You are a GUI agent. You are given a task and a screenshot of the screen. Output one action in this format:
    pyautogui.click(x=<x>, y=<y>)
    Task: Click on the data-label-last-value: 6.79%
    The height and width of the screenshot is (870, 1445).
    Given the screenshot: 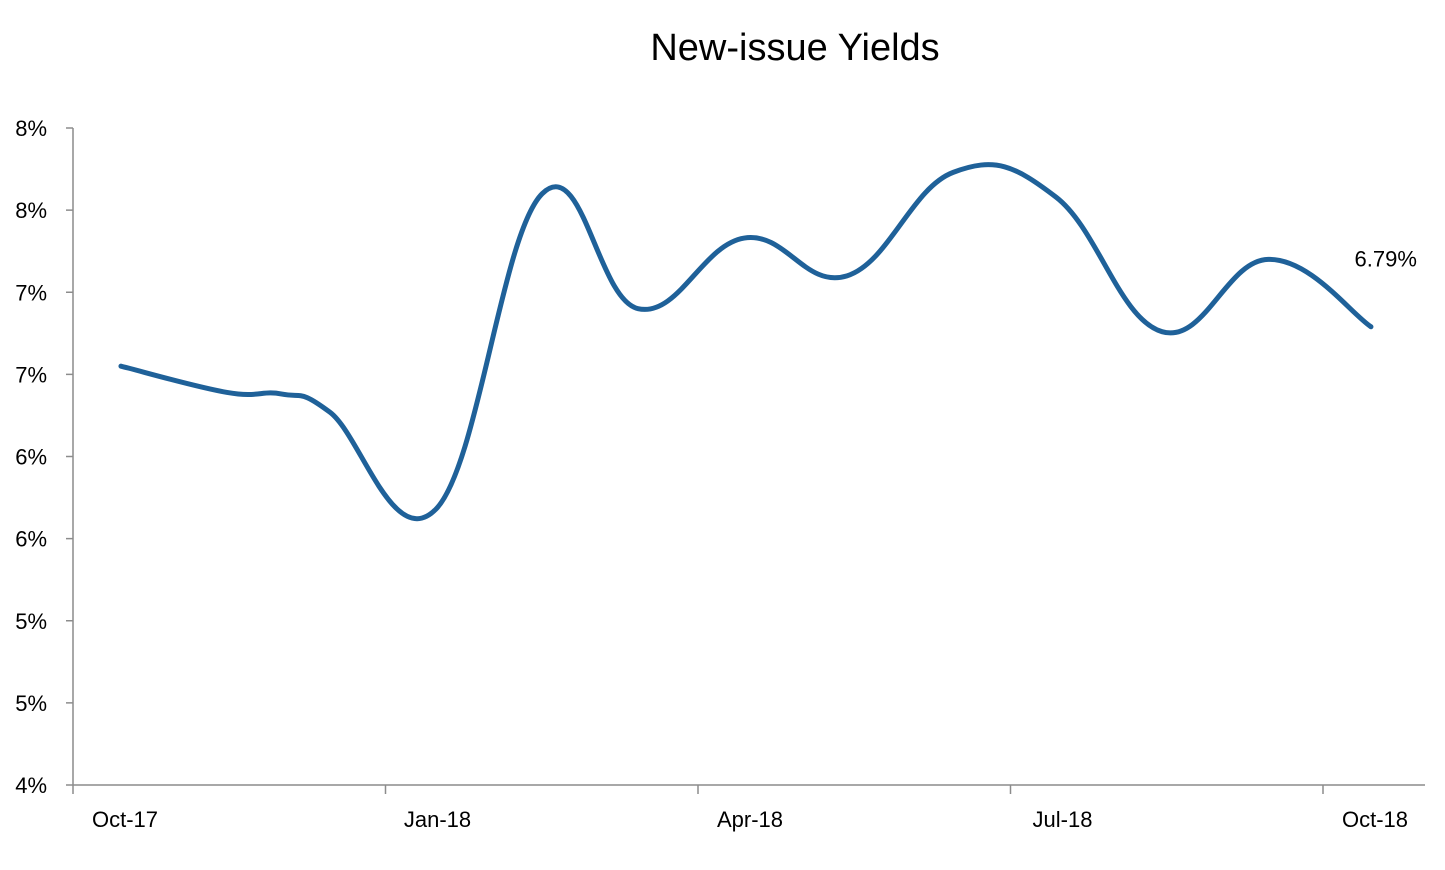 What is the action you would take?
    pyautogui.click(x=1386, y=259)
    